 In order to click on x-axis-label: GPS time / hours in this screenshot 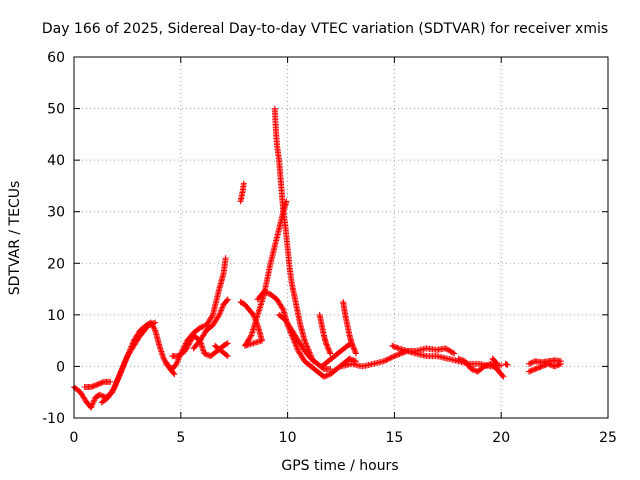, I will do `click(339, 466)`.